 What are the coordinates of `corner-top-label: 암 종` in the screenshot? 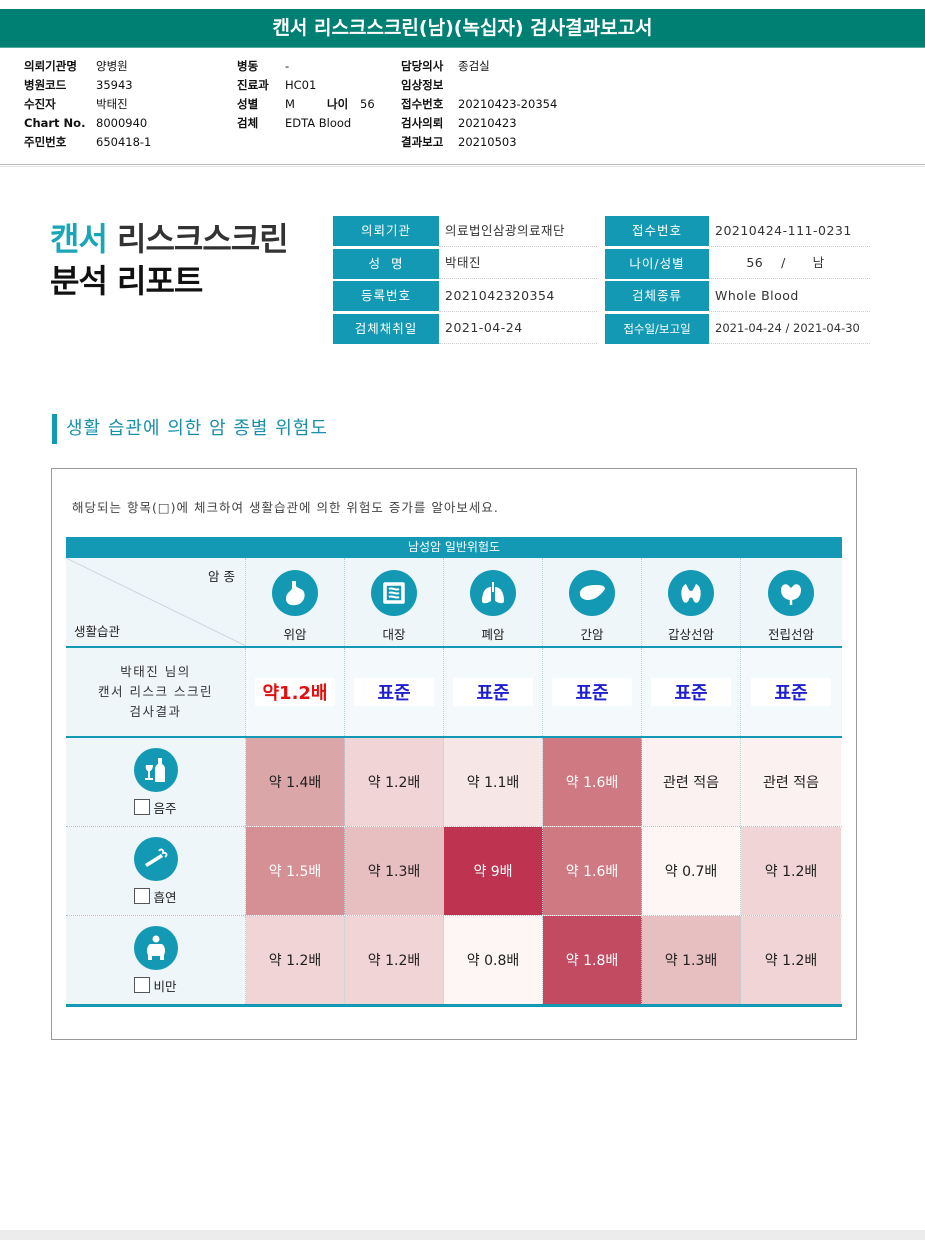 It's located at (221, 576).